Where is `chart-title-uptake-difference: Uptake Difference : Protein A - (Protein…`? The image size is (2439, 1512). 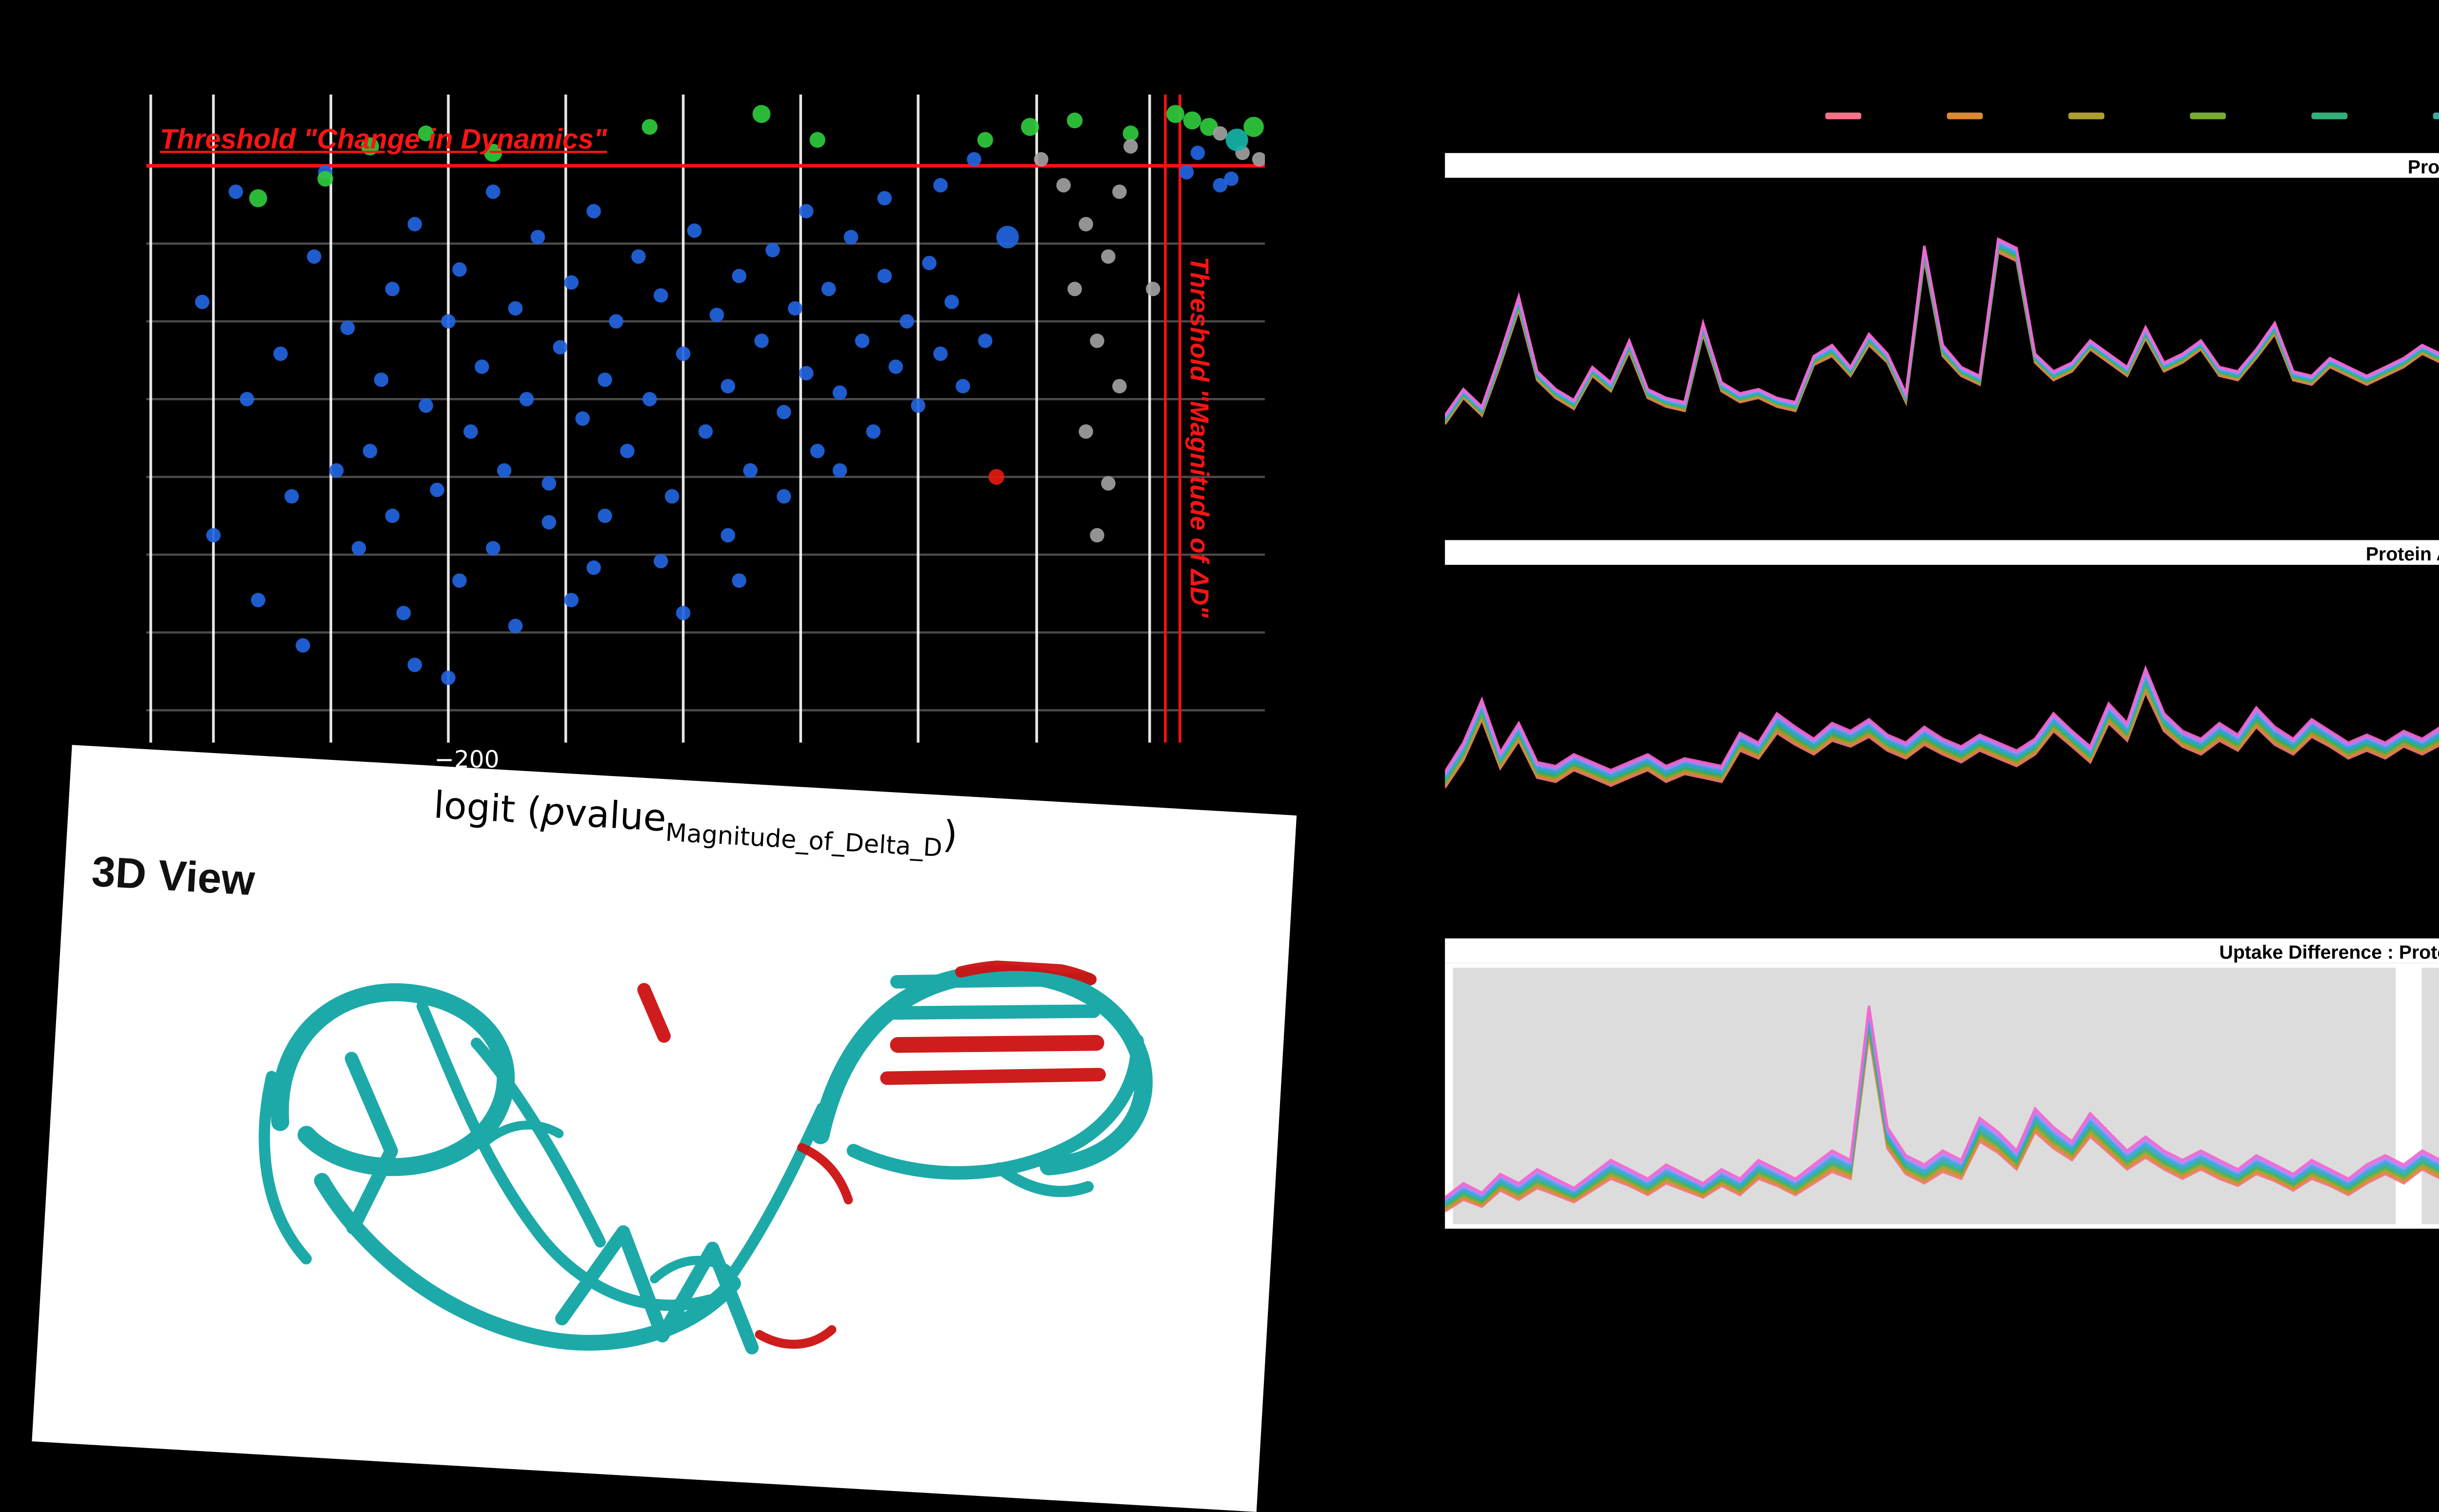 chart-title-uptake-difference: Uptake Difference : Protein A - (Protein… is located at coordinates (1942, 950).